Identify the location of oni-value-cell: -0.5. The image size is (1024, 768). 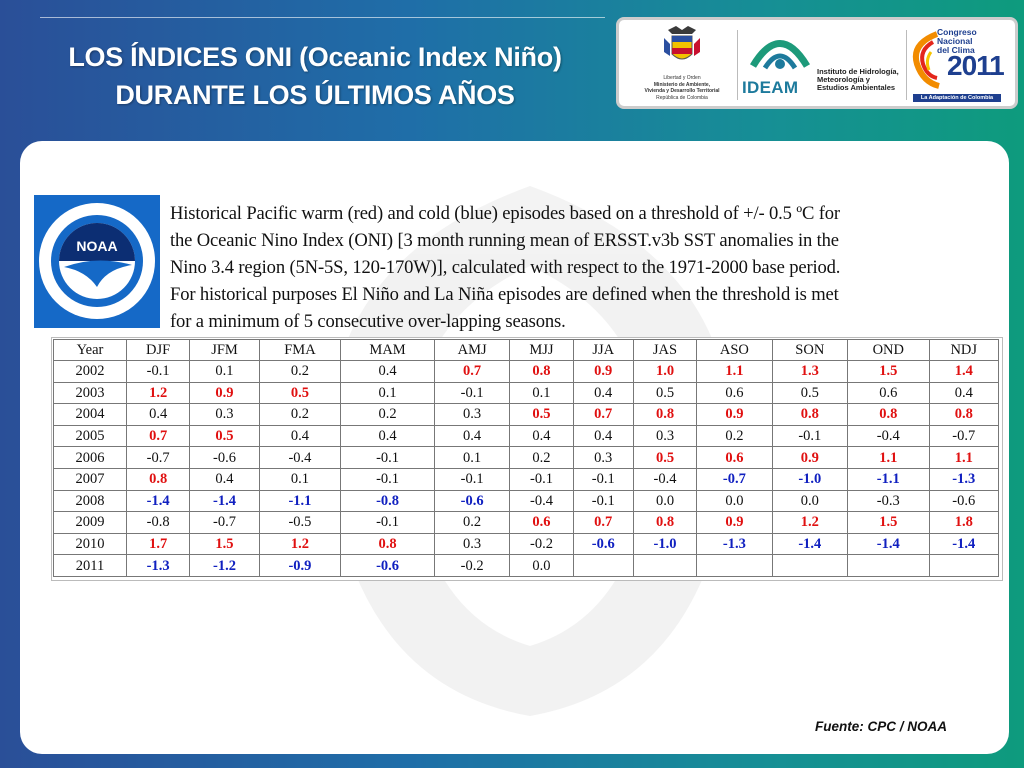
(300, 522).